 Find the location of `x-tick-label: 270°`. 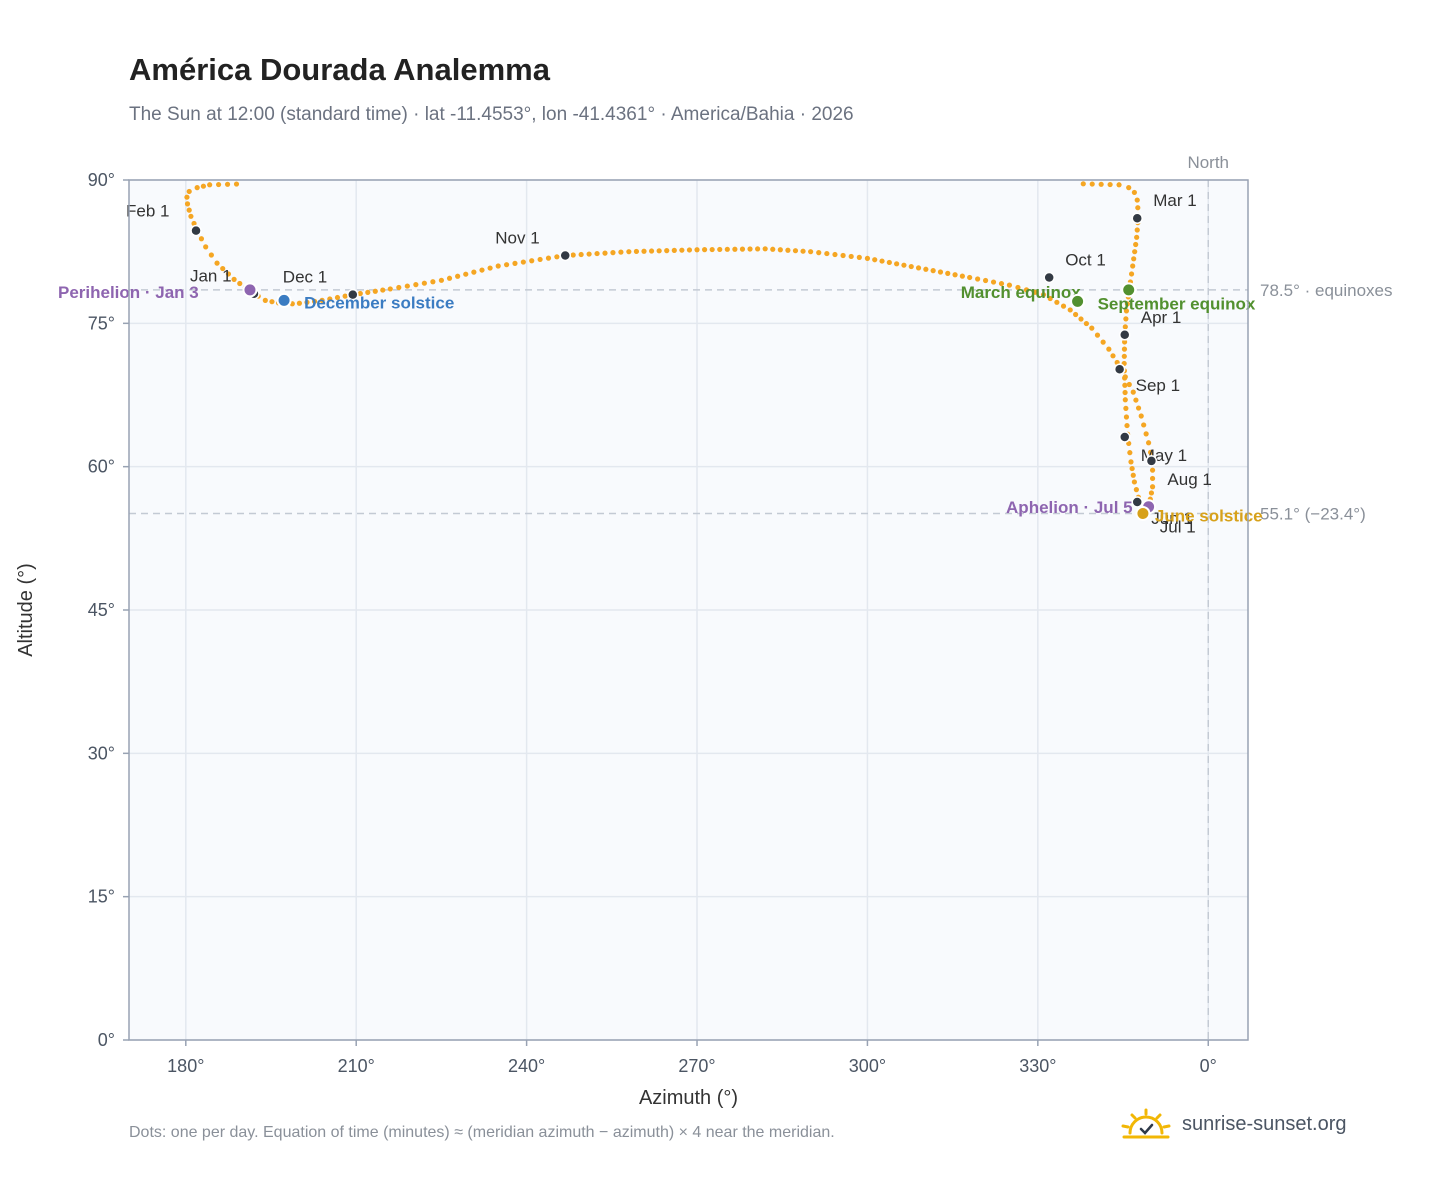

x-tick-label: 270° is located at coordinates (696, 1066).